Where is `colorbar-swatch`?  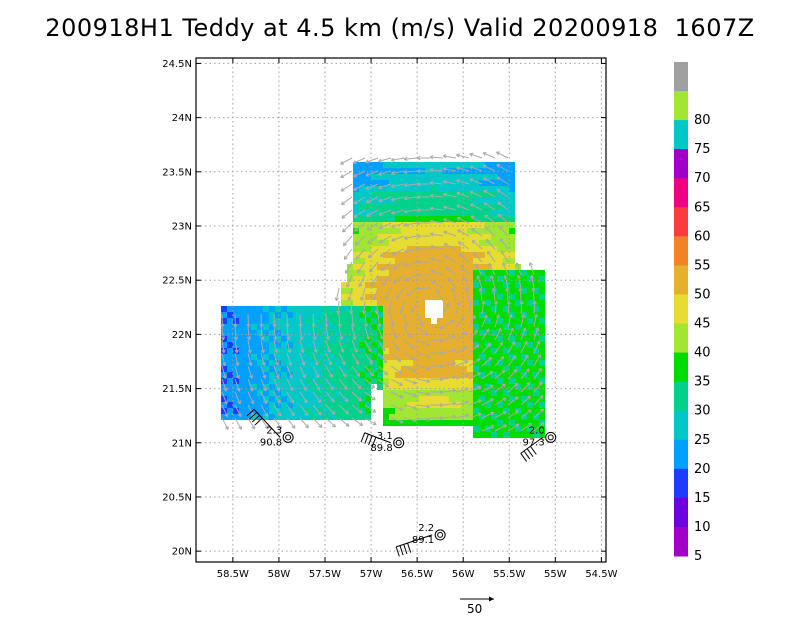
colorbar-swatch is located at coordinates (681, 251).